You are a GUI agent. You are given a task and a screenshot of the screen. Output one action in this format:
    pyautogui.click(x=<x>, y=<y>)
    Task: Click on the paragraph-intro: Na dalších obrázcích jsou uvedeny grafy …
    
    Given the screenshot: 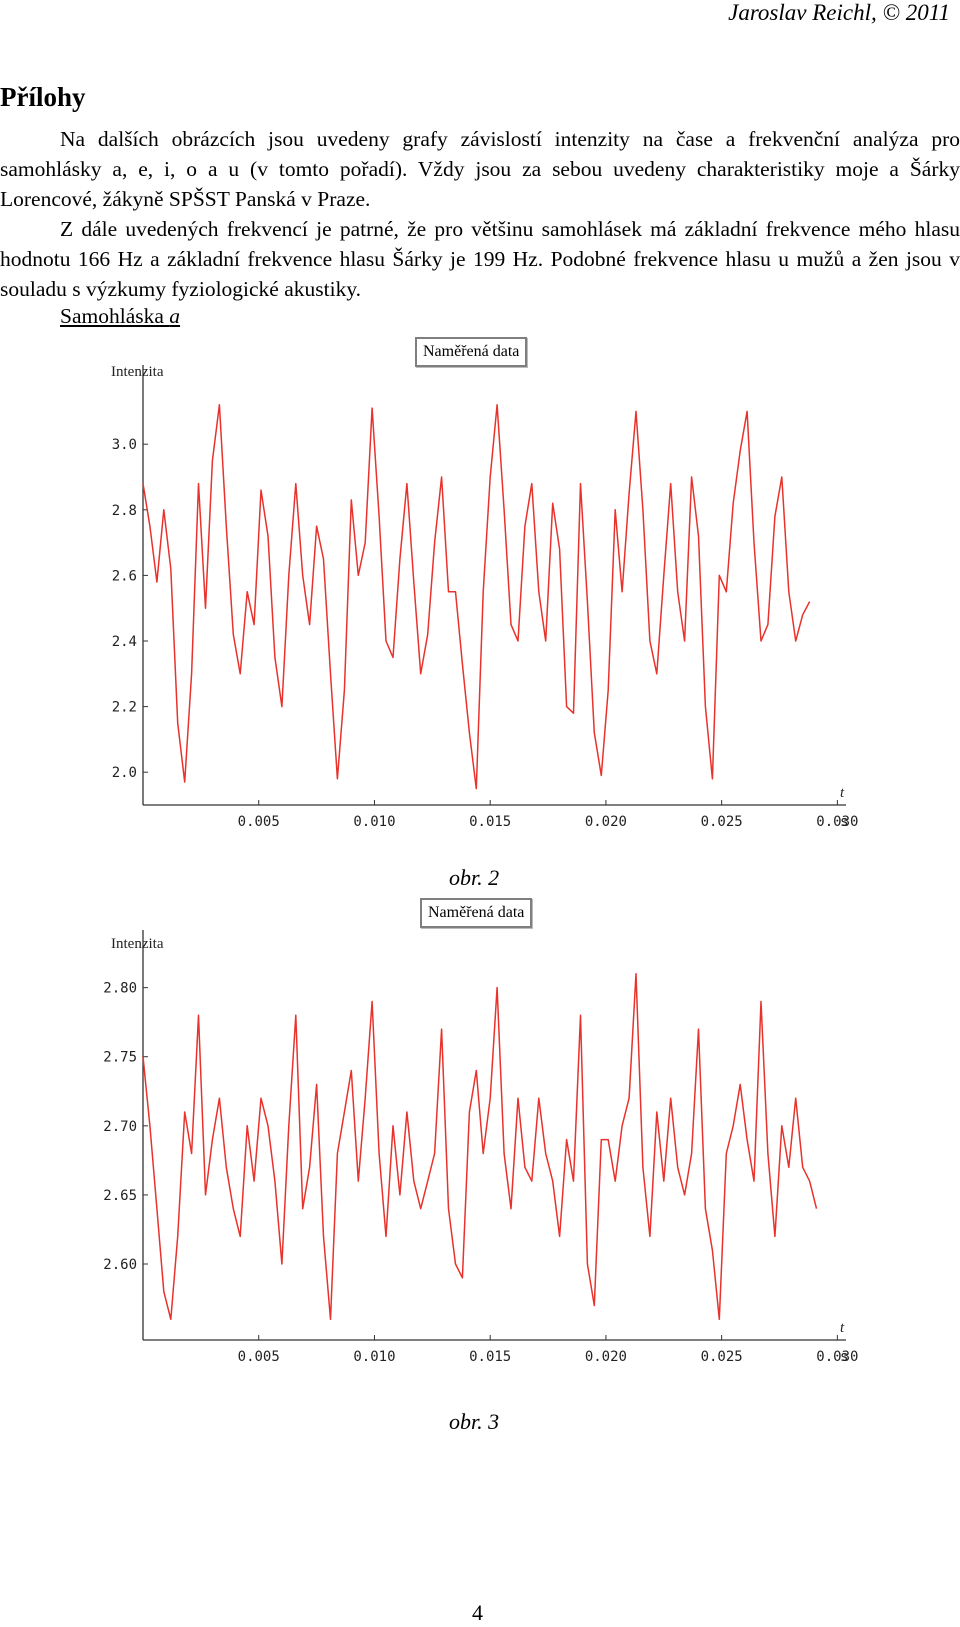 What is the action you would take?
    pyautogui.click(x=480, y=169)
    